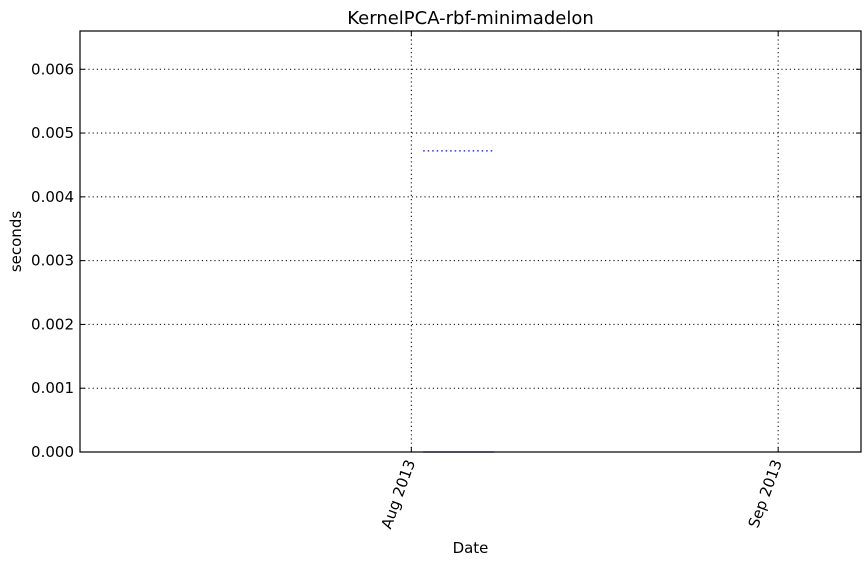 The width and height of the screenshot is (865, 564). Describe the element at coordinates (471, 548) in the screenshot. I see `x-axis-label: Date` at that location.